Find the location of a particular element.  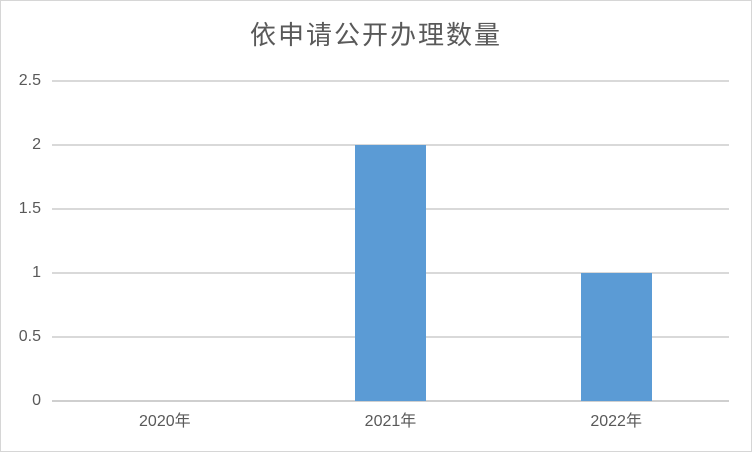

y-gridline is located at coordinates (390, 81).